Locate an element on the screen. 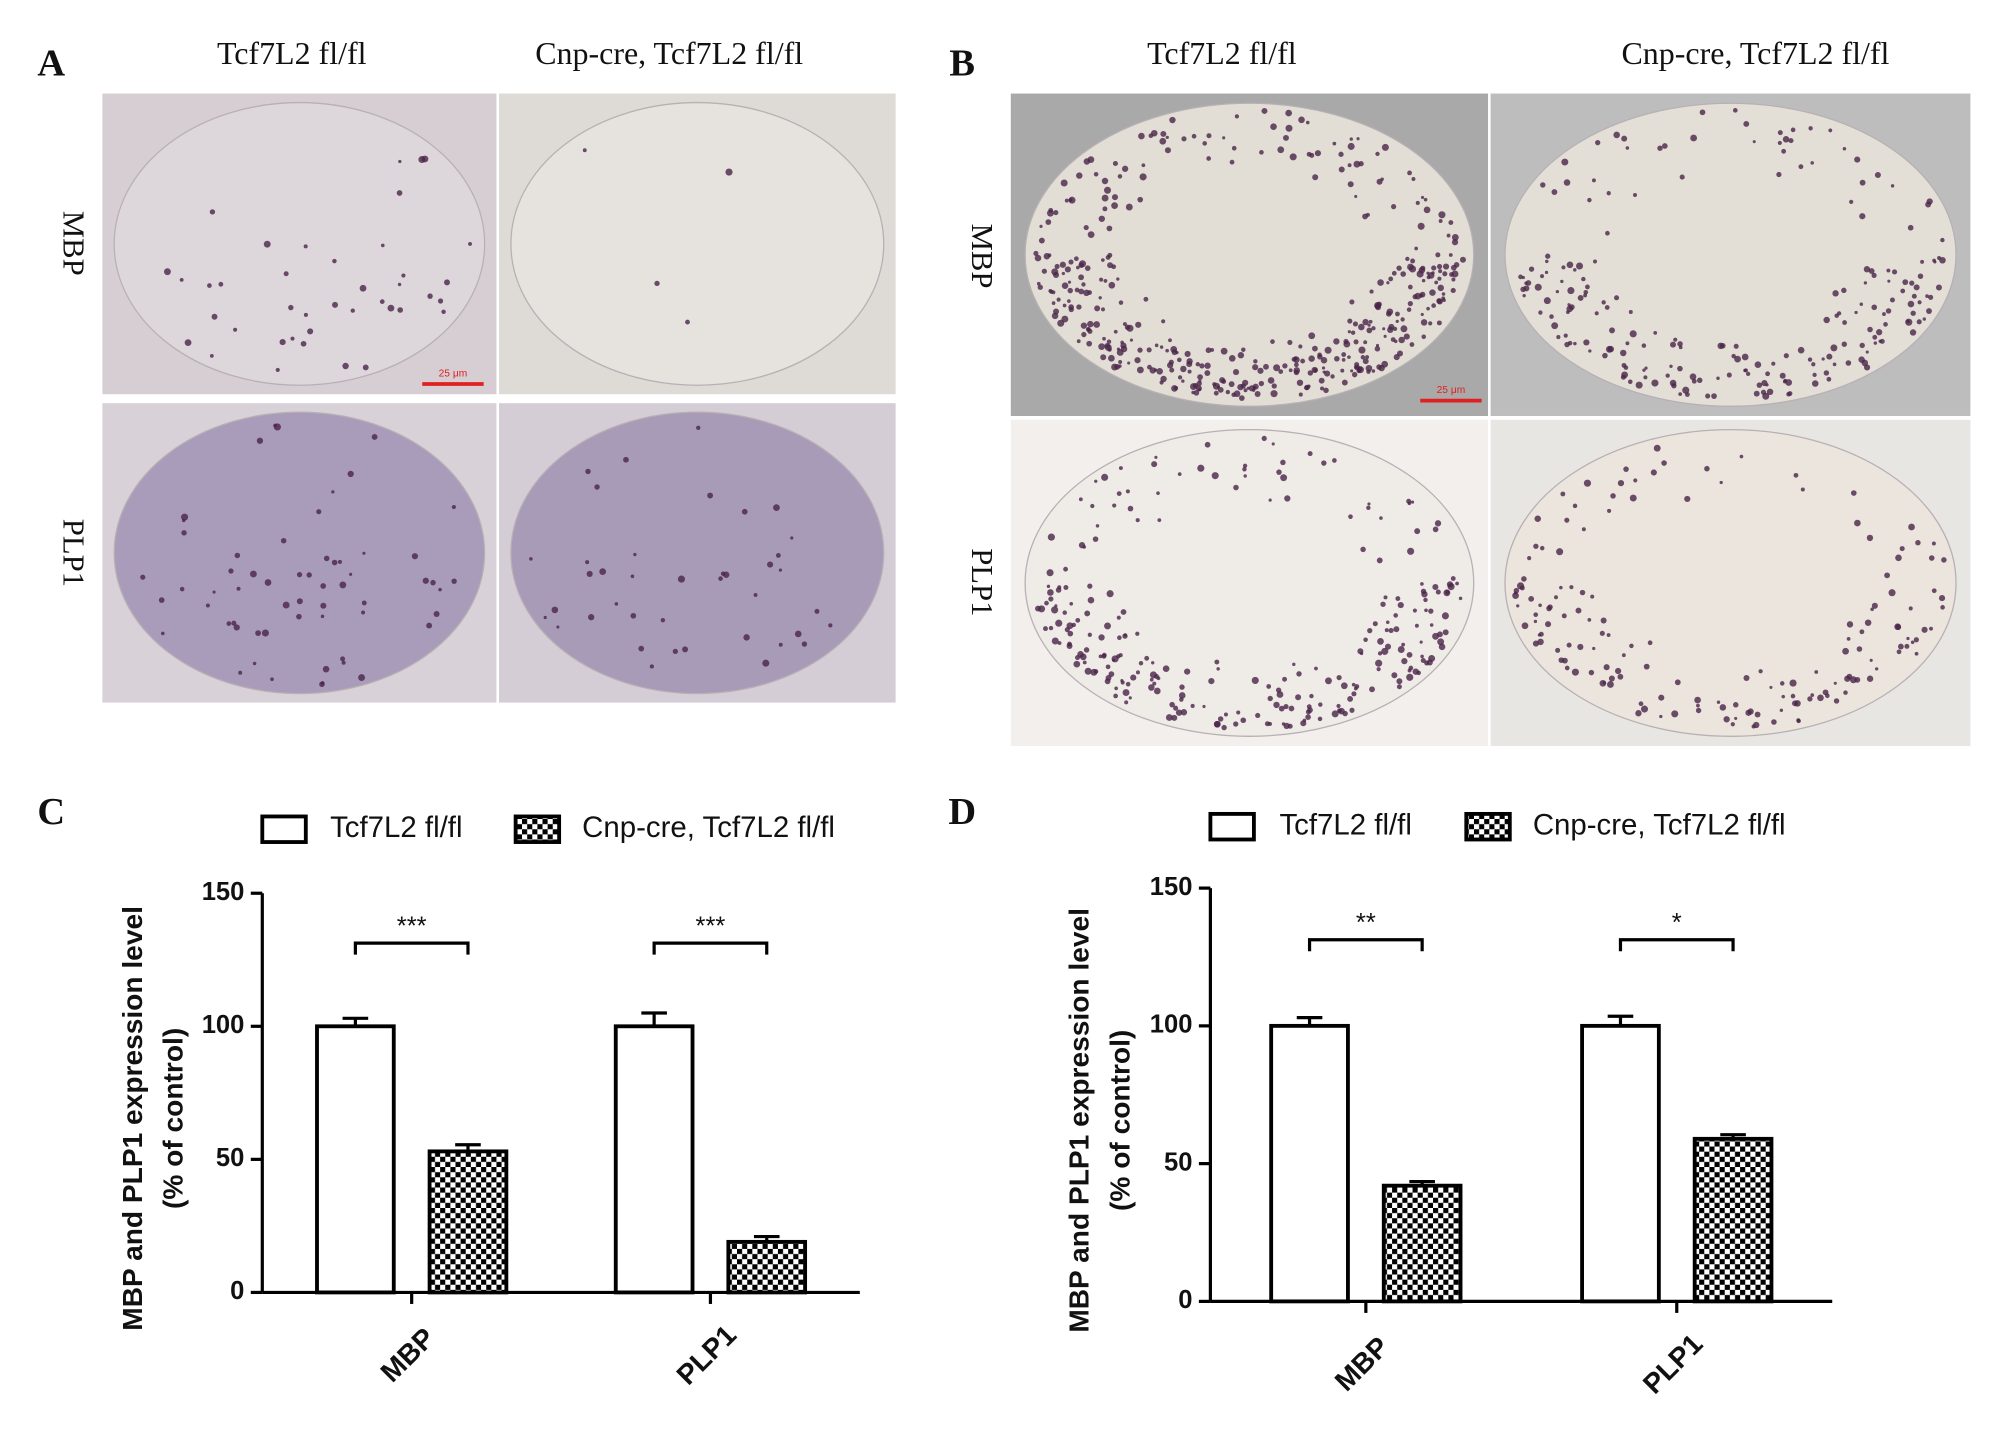 Image resolution: width=1996 pixels, height=1441 pixels. row-label: PLP1 is located at coordinates (73, 553).